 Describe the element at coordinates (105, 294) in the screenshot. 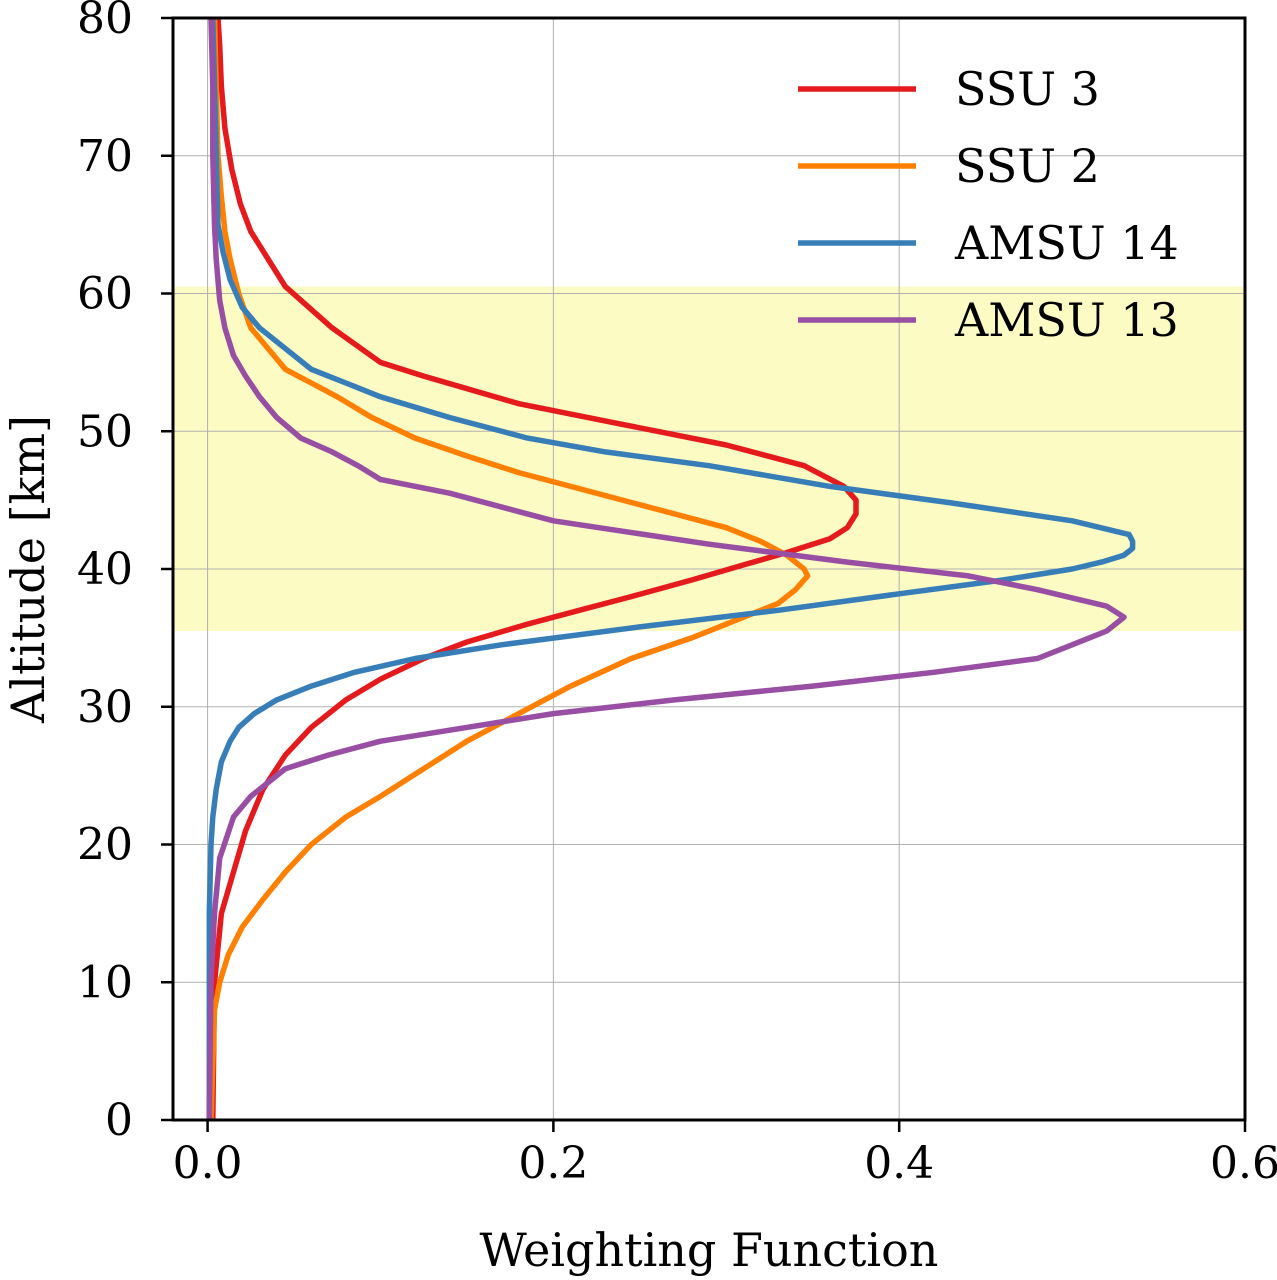

I see `y-tick-label: 60` at that location.